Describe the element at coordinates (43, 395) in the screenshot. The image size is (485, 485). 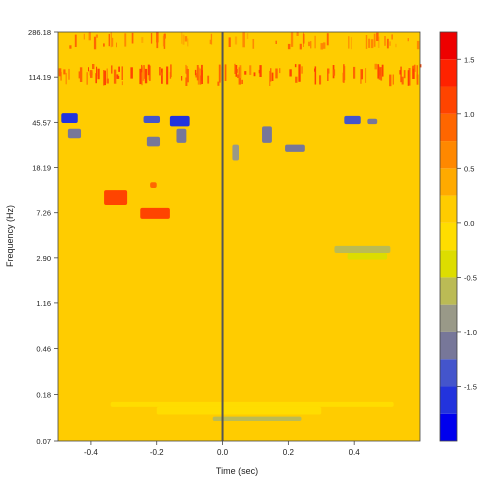
I see `y-tick-label: 0.18` at that location.